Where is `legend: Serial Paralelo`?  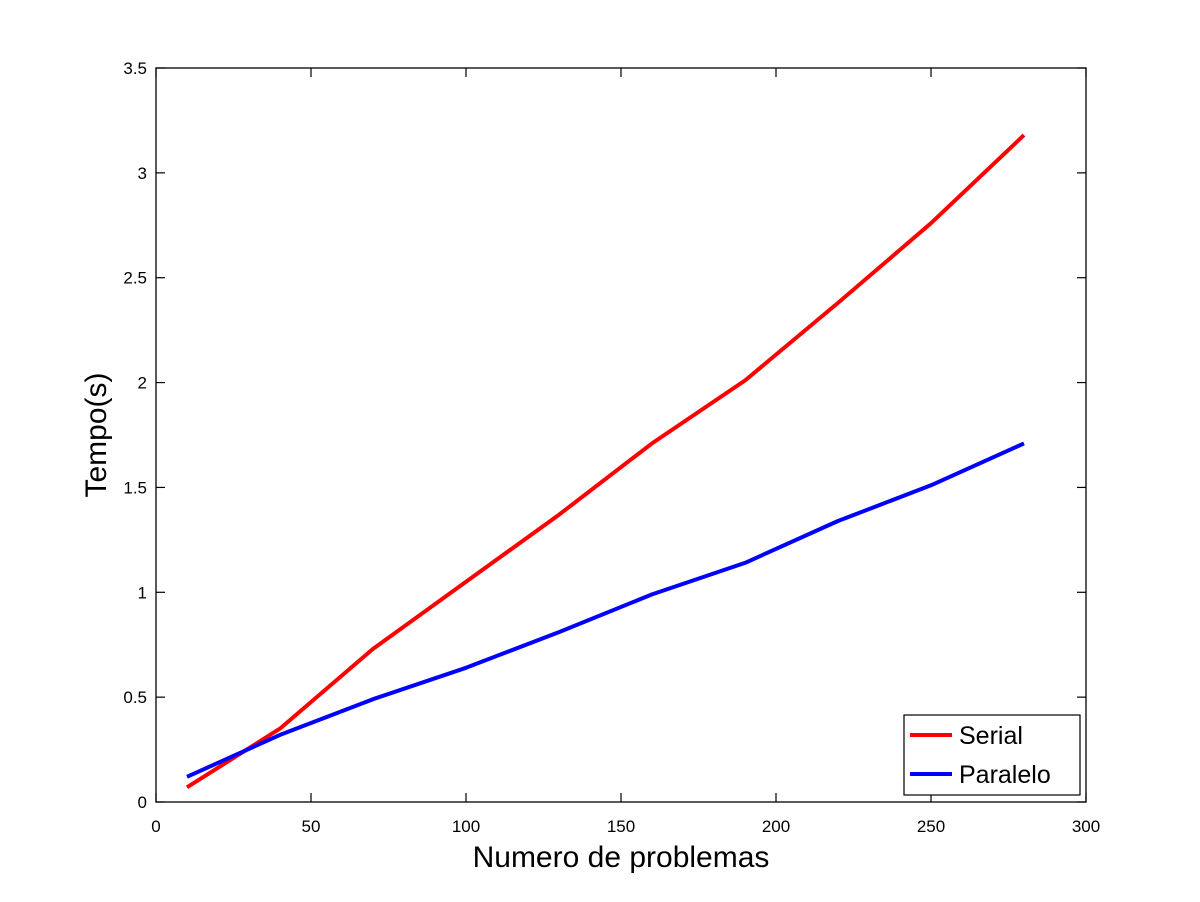 legend: Serial Paralelo is located at coordinates (992, 755).